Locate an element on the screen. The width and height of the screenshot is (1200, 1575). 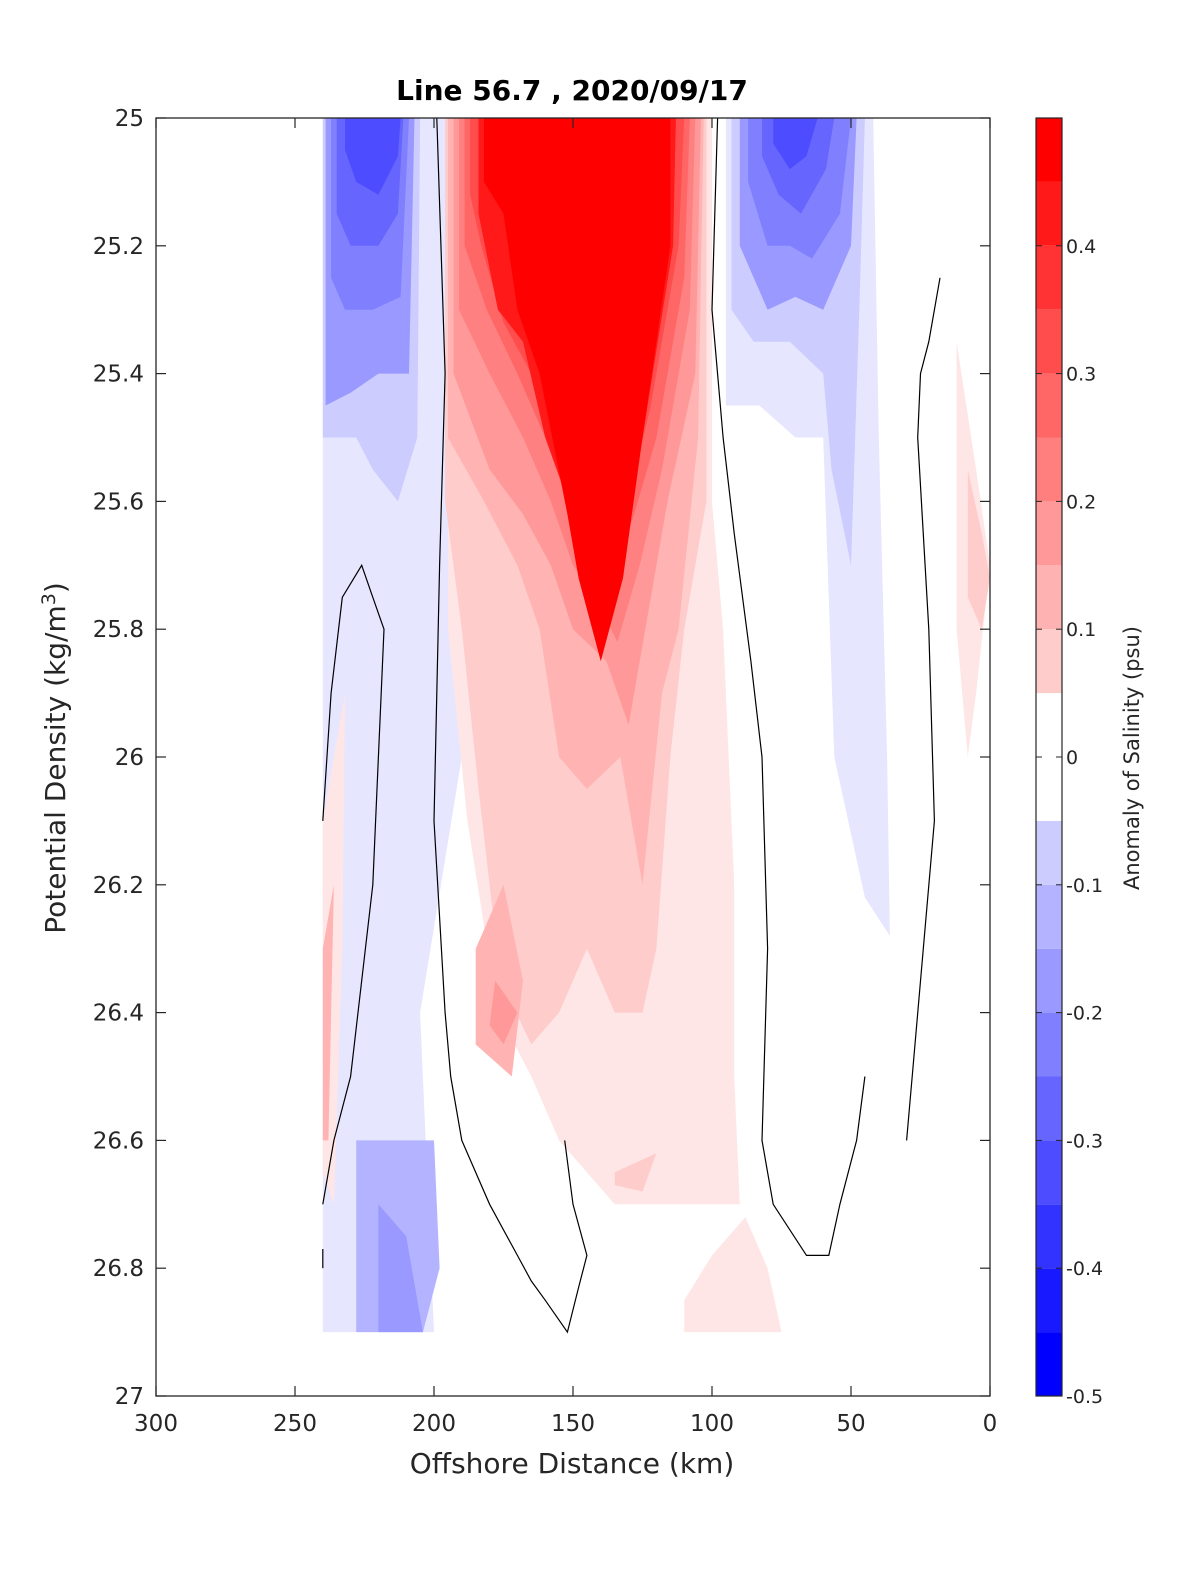
y-axis-label-main: Potential Density (kg/m is located at coordinates (55, 769).